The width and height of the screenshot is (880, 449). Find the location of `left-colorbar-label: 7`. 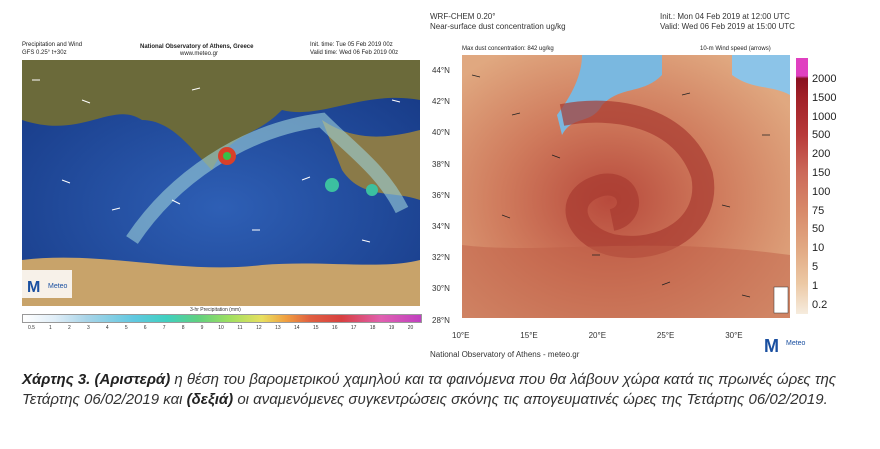

left-colorbar-label: 7 is located at coordinates (164, 328).